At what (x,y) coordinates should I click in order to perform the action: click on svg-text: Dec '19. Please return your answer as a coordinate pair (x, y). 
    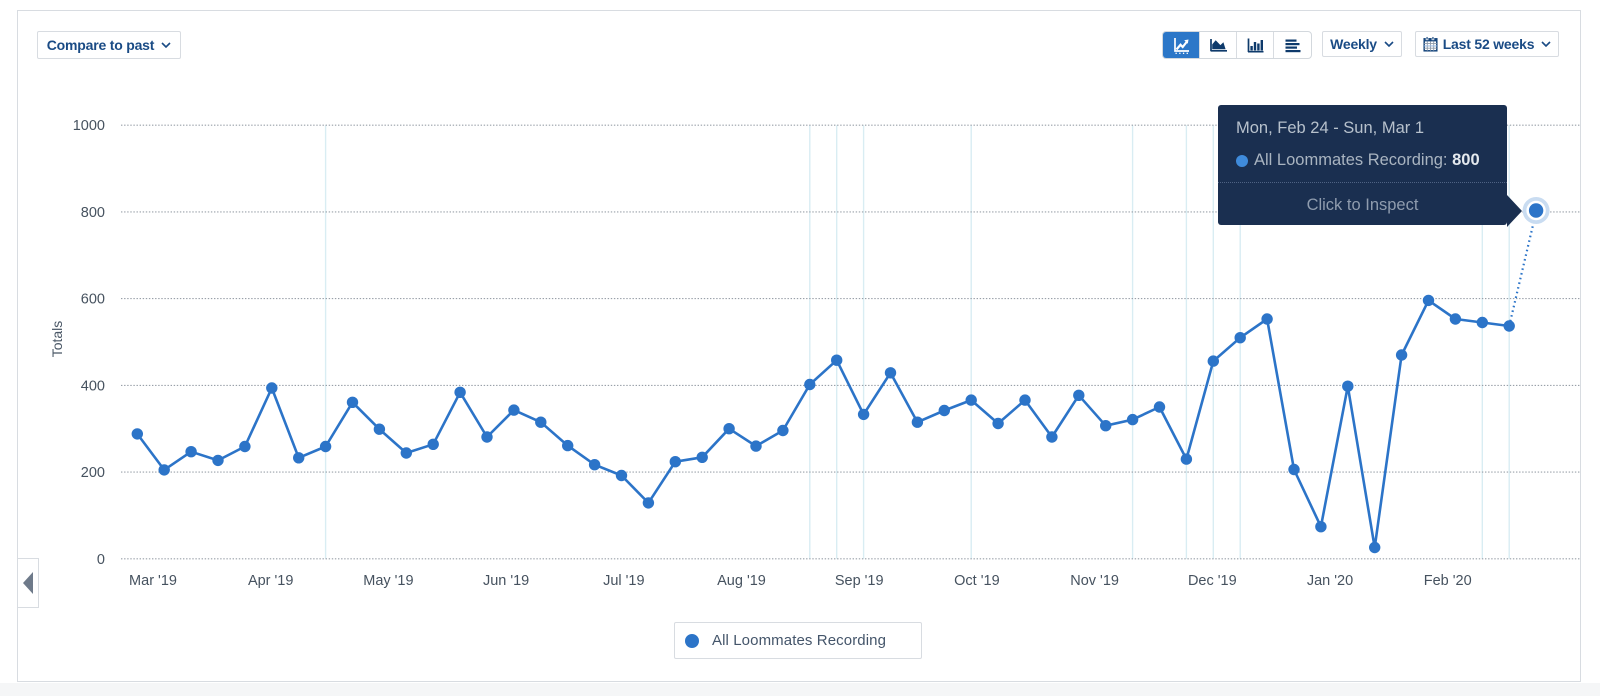
    Looking at the image, I should click on (1212, 581).